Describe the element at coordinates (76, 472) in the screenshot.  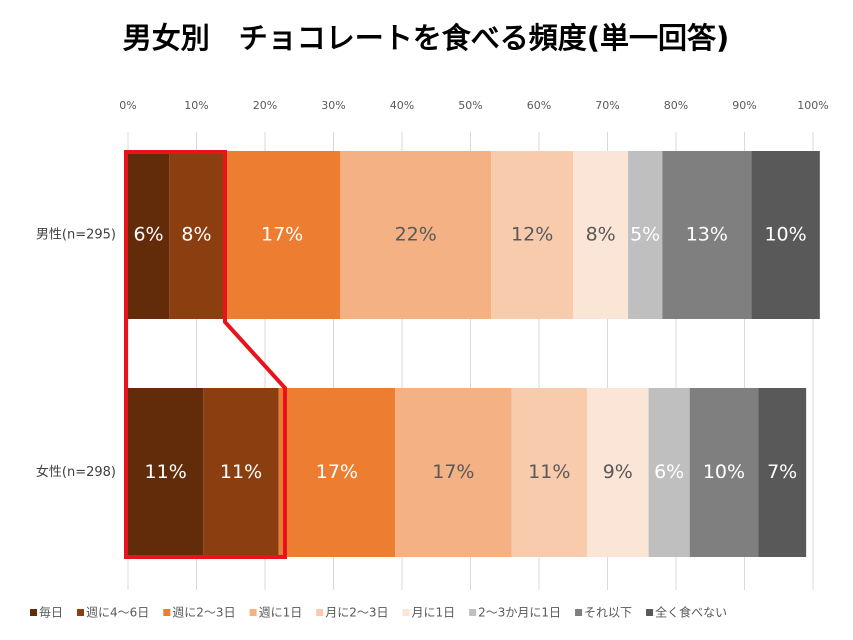
I see `y-tick-label: 女性(n=298)` at that location.